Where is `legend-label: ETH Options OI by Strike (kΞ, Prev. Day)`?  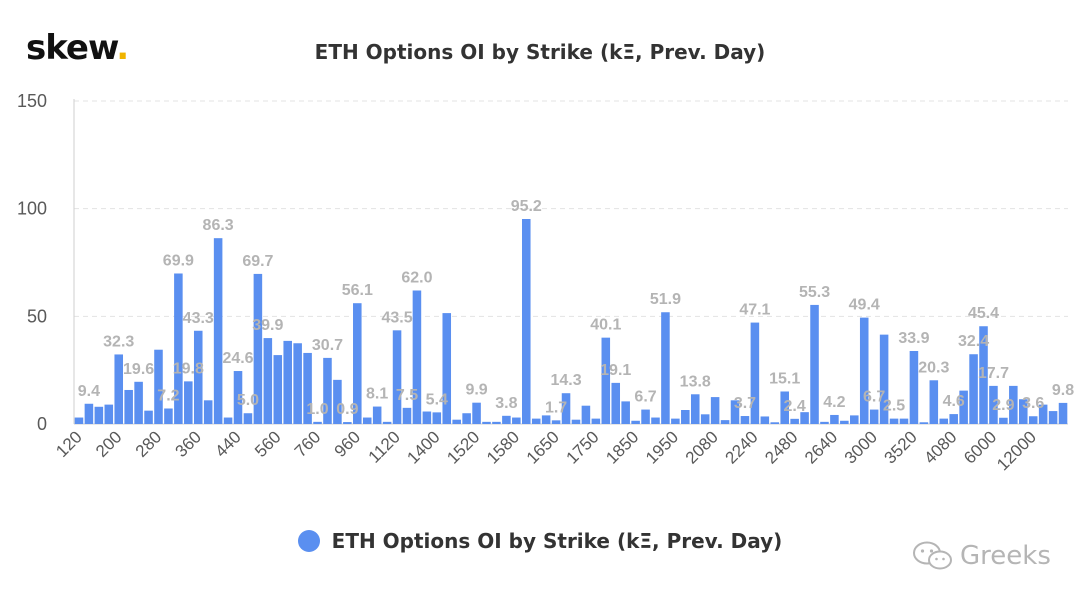 legend-label: ETH Options OI by Strike (kΞ, Prev. Day) is located at coordinates (557, 541).